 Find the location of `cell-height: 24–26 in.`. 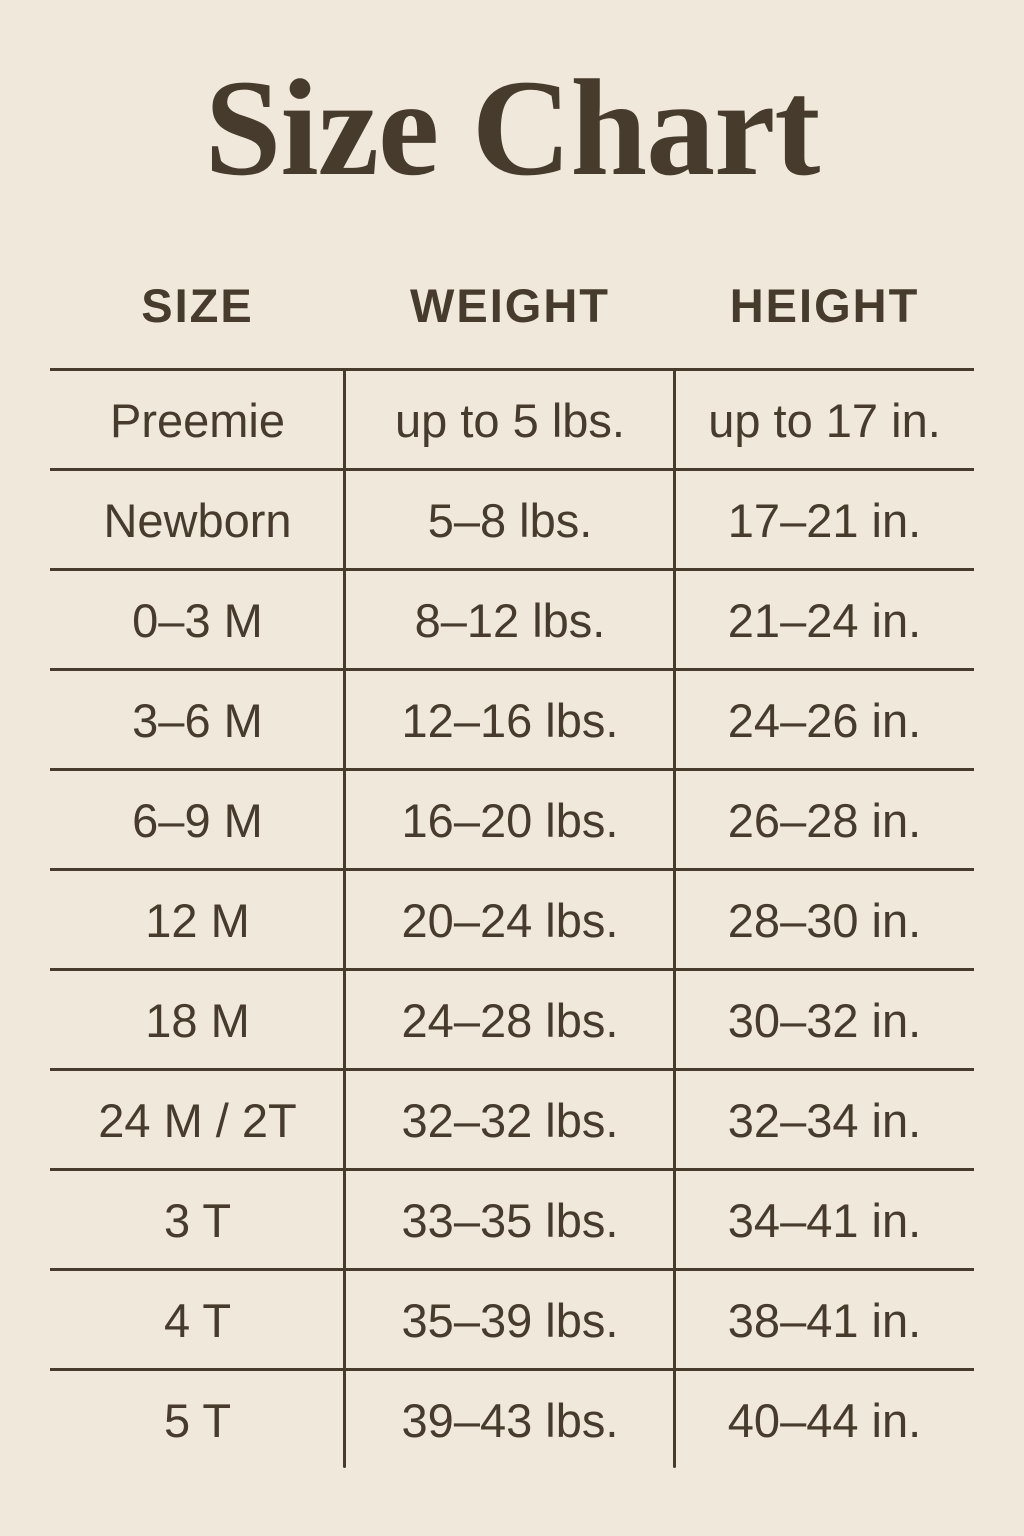

cell-height: 24–26 in. is located at coordinates (824, 720).